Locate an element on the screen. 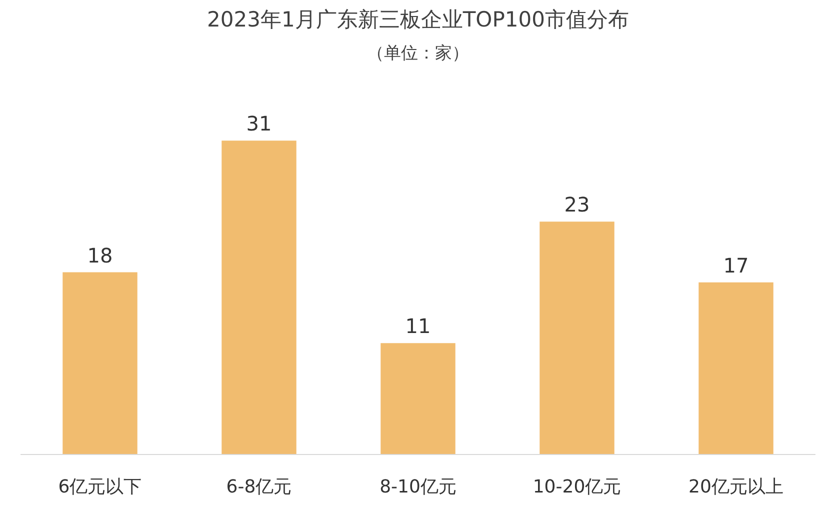  data-label: 18 is located at coordinates (100, 255).